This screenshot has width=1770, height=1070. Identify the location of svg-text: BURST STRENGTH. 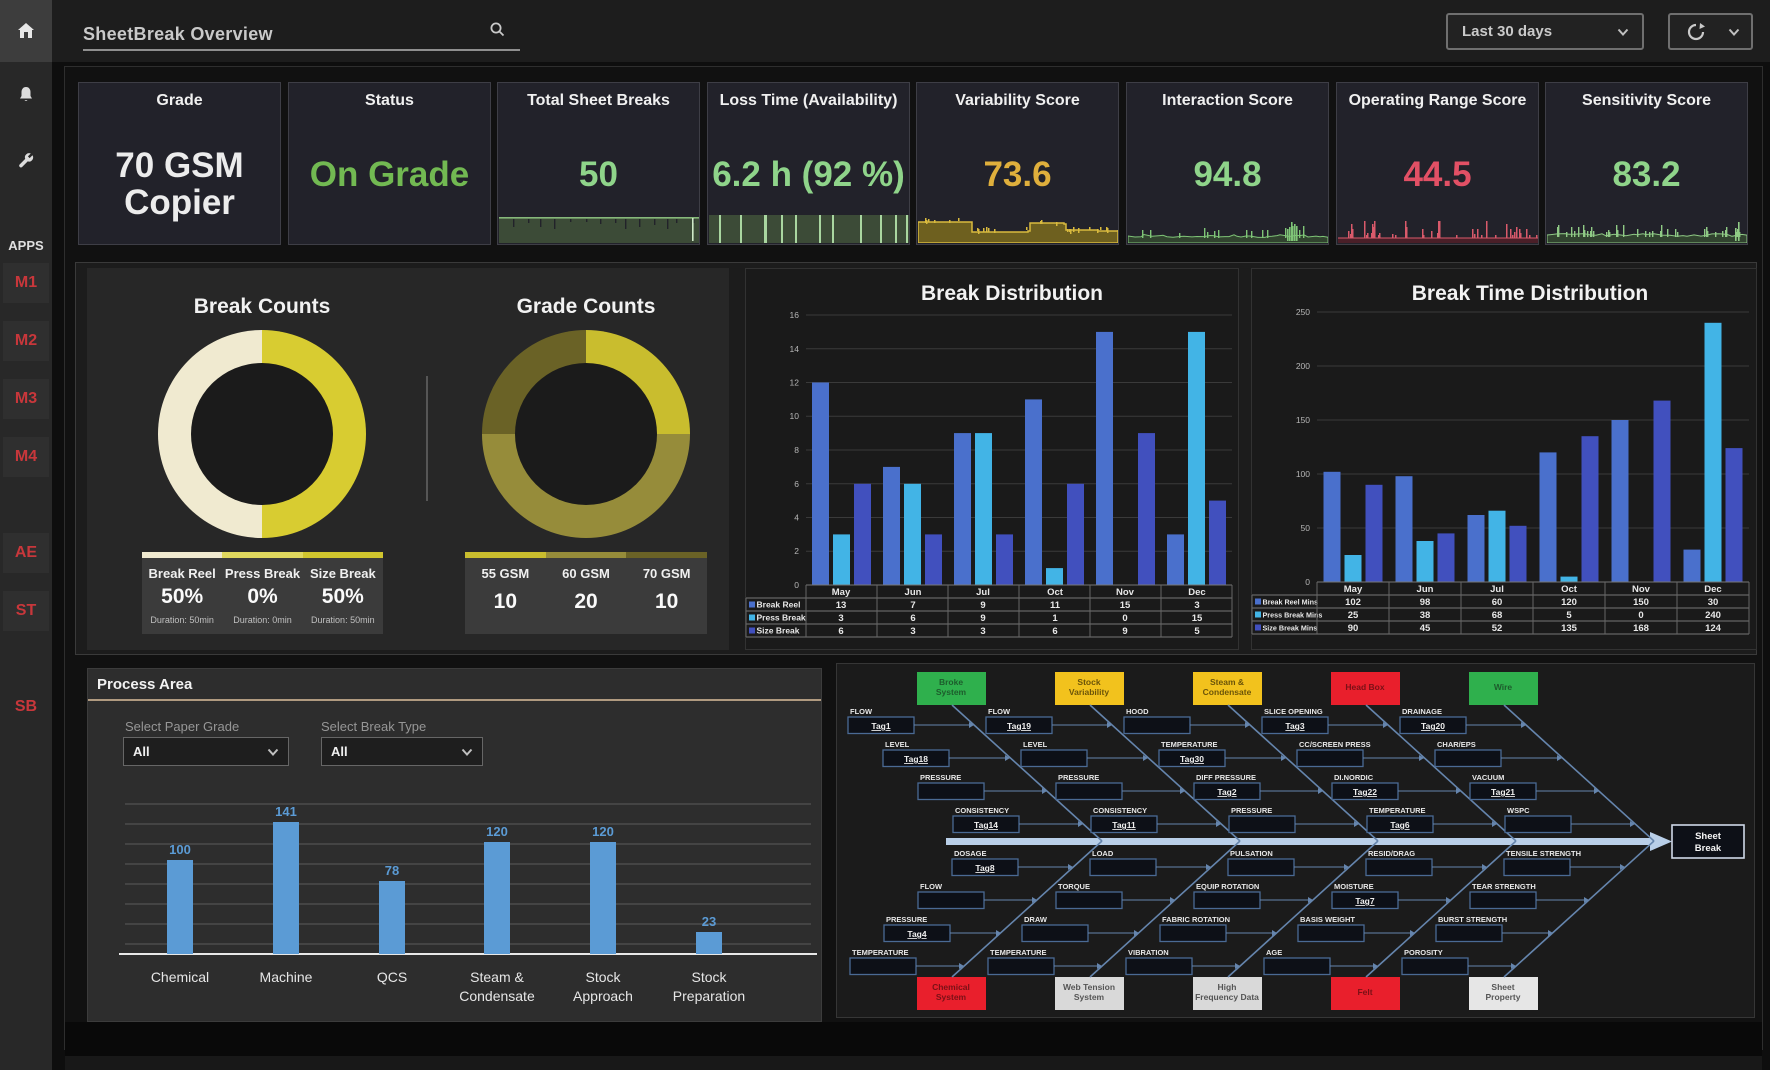
(1472, 919).